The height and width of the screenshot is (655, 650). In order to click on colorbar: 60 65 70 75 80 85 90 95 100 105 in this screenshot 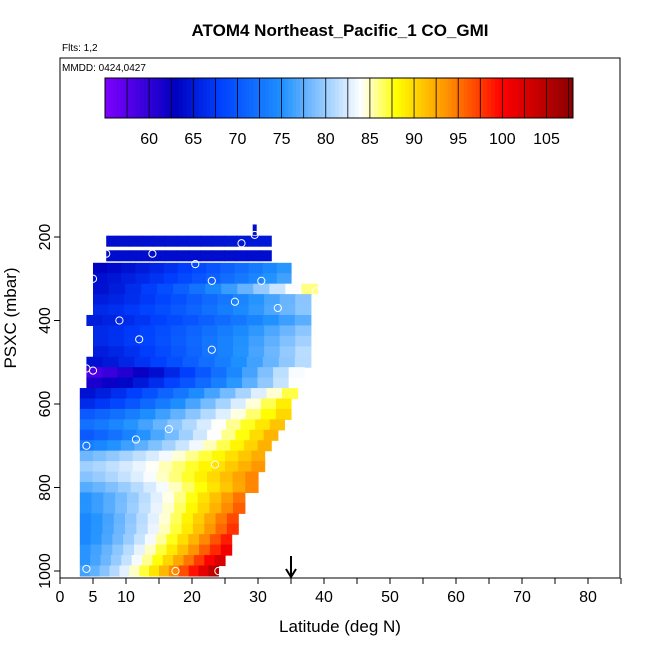, I will do `click(339, 112)`.